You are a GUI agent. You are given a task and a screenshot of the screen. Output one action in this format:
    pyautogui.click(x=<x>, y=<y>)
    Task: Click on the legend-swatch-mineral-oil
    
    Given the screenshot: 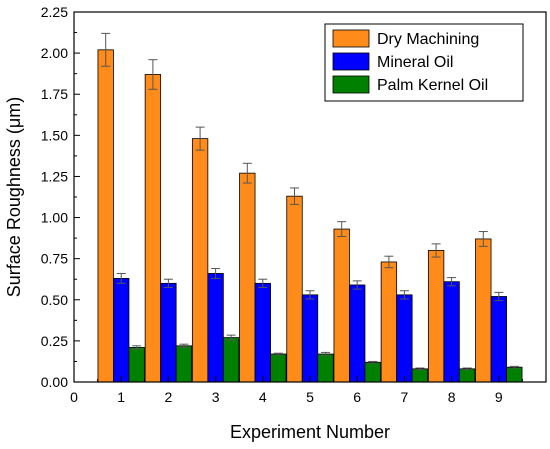 What is the action you would take?
    pyautogui.click(x=351, y=61)
    